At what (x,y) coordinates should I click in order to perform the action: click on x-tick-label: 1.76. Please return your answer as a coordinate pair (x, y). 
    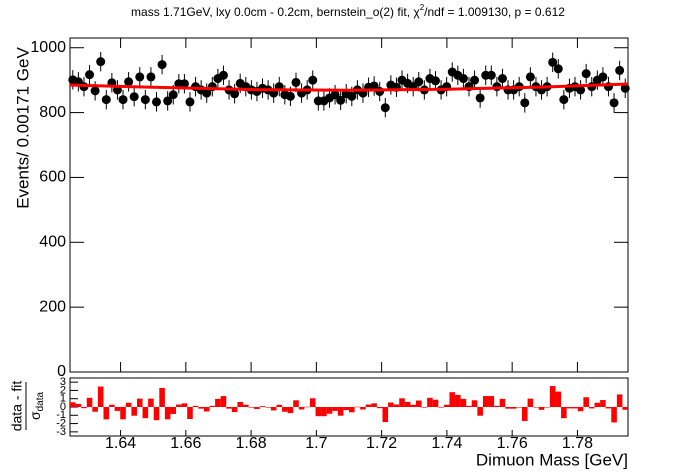
    Looking at the image, I should click on (512, 443).